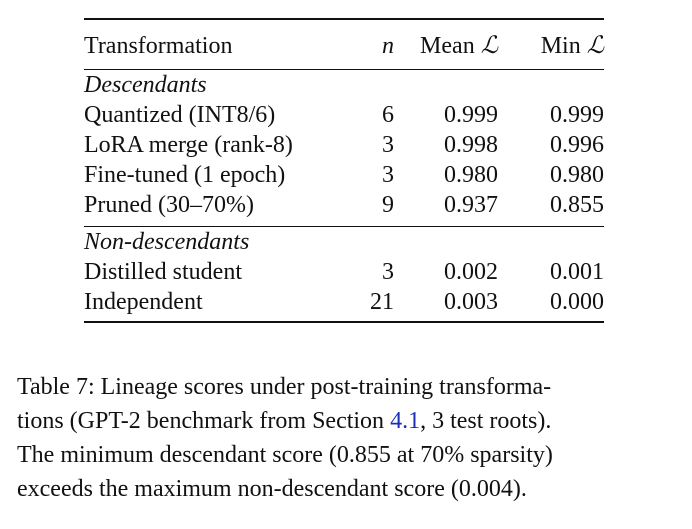 The image size is (692, 529). What do you see at coordinates (577, 205) in the screenshot?
I see `row-min: 0.855` at bounding box center [577, 205].